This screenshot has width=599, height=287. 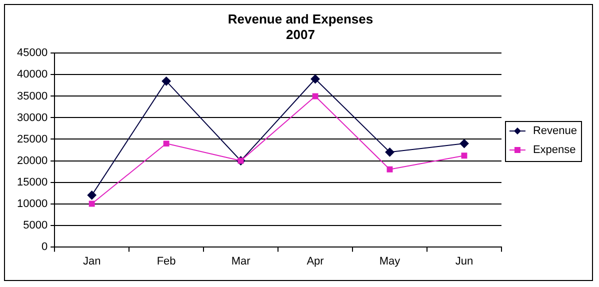 I want to click on legend-label: Revenue, so click(x=555, y=131).